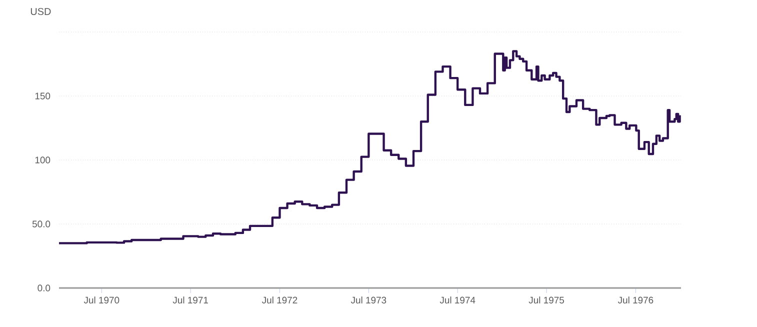 The image size is (757, 327). Describe the element at coordinates (40, 12) in the screenshot. I see `y-axis-title: USD` at that location.